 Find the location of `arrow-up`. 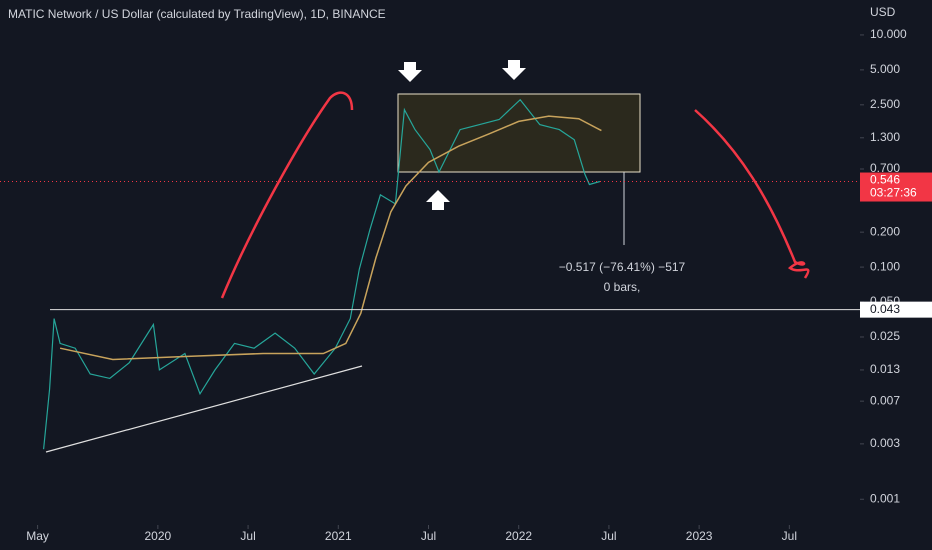

arrow-up is located at coordinates (438, 200).